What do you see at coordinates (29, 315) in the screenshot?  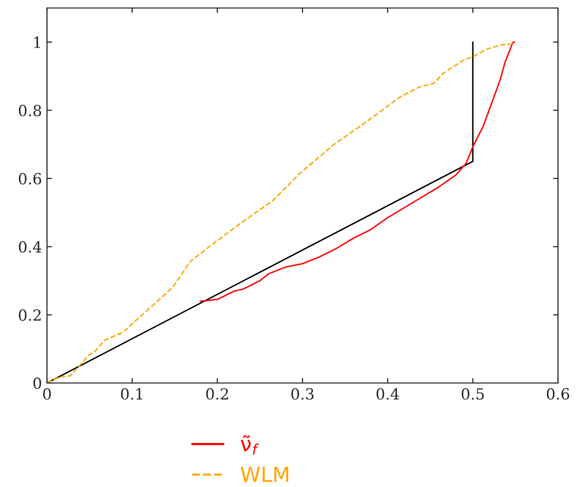 I see `y-tick-label: 0.2` at bounding box center [29, 315].